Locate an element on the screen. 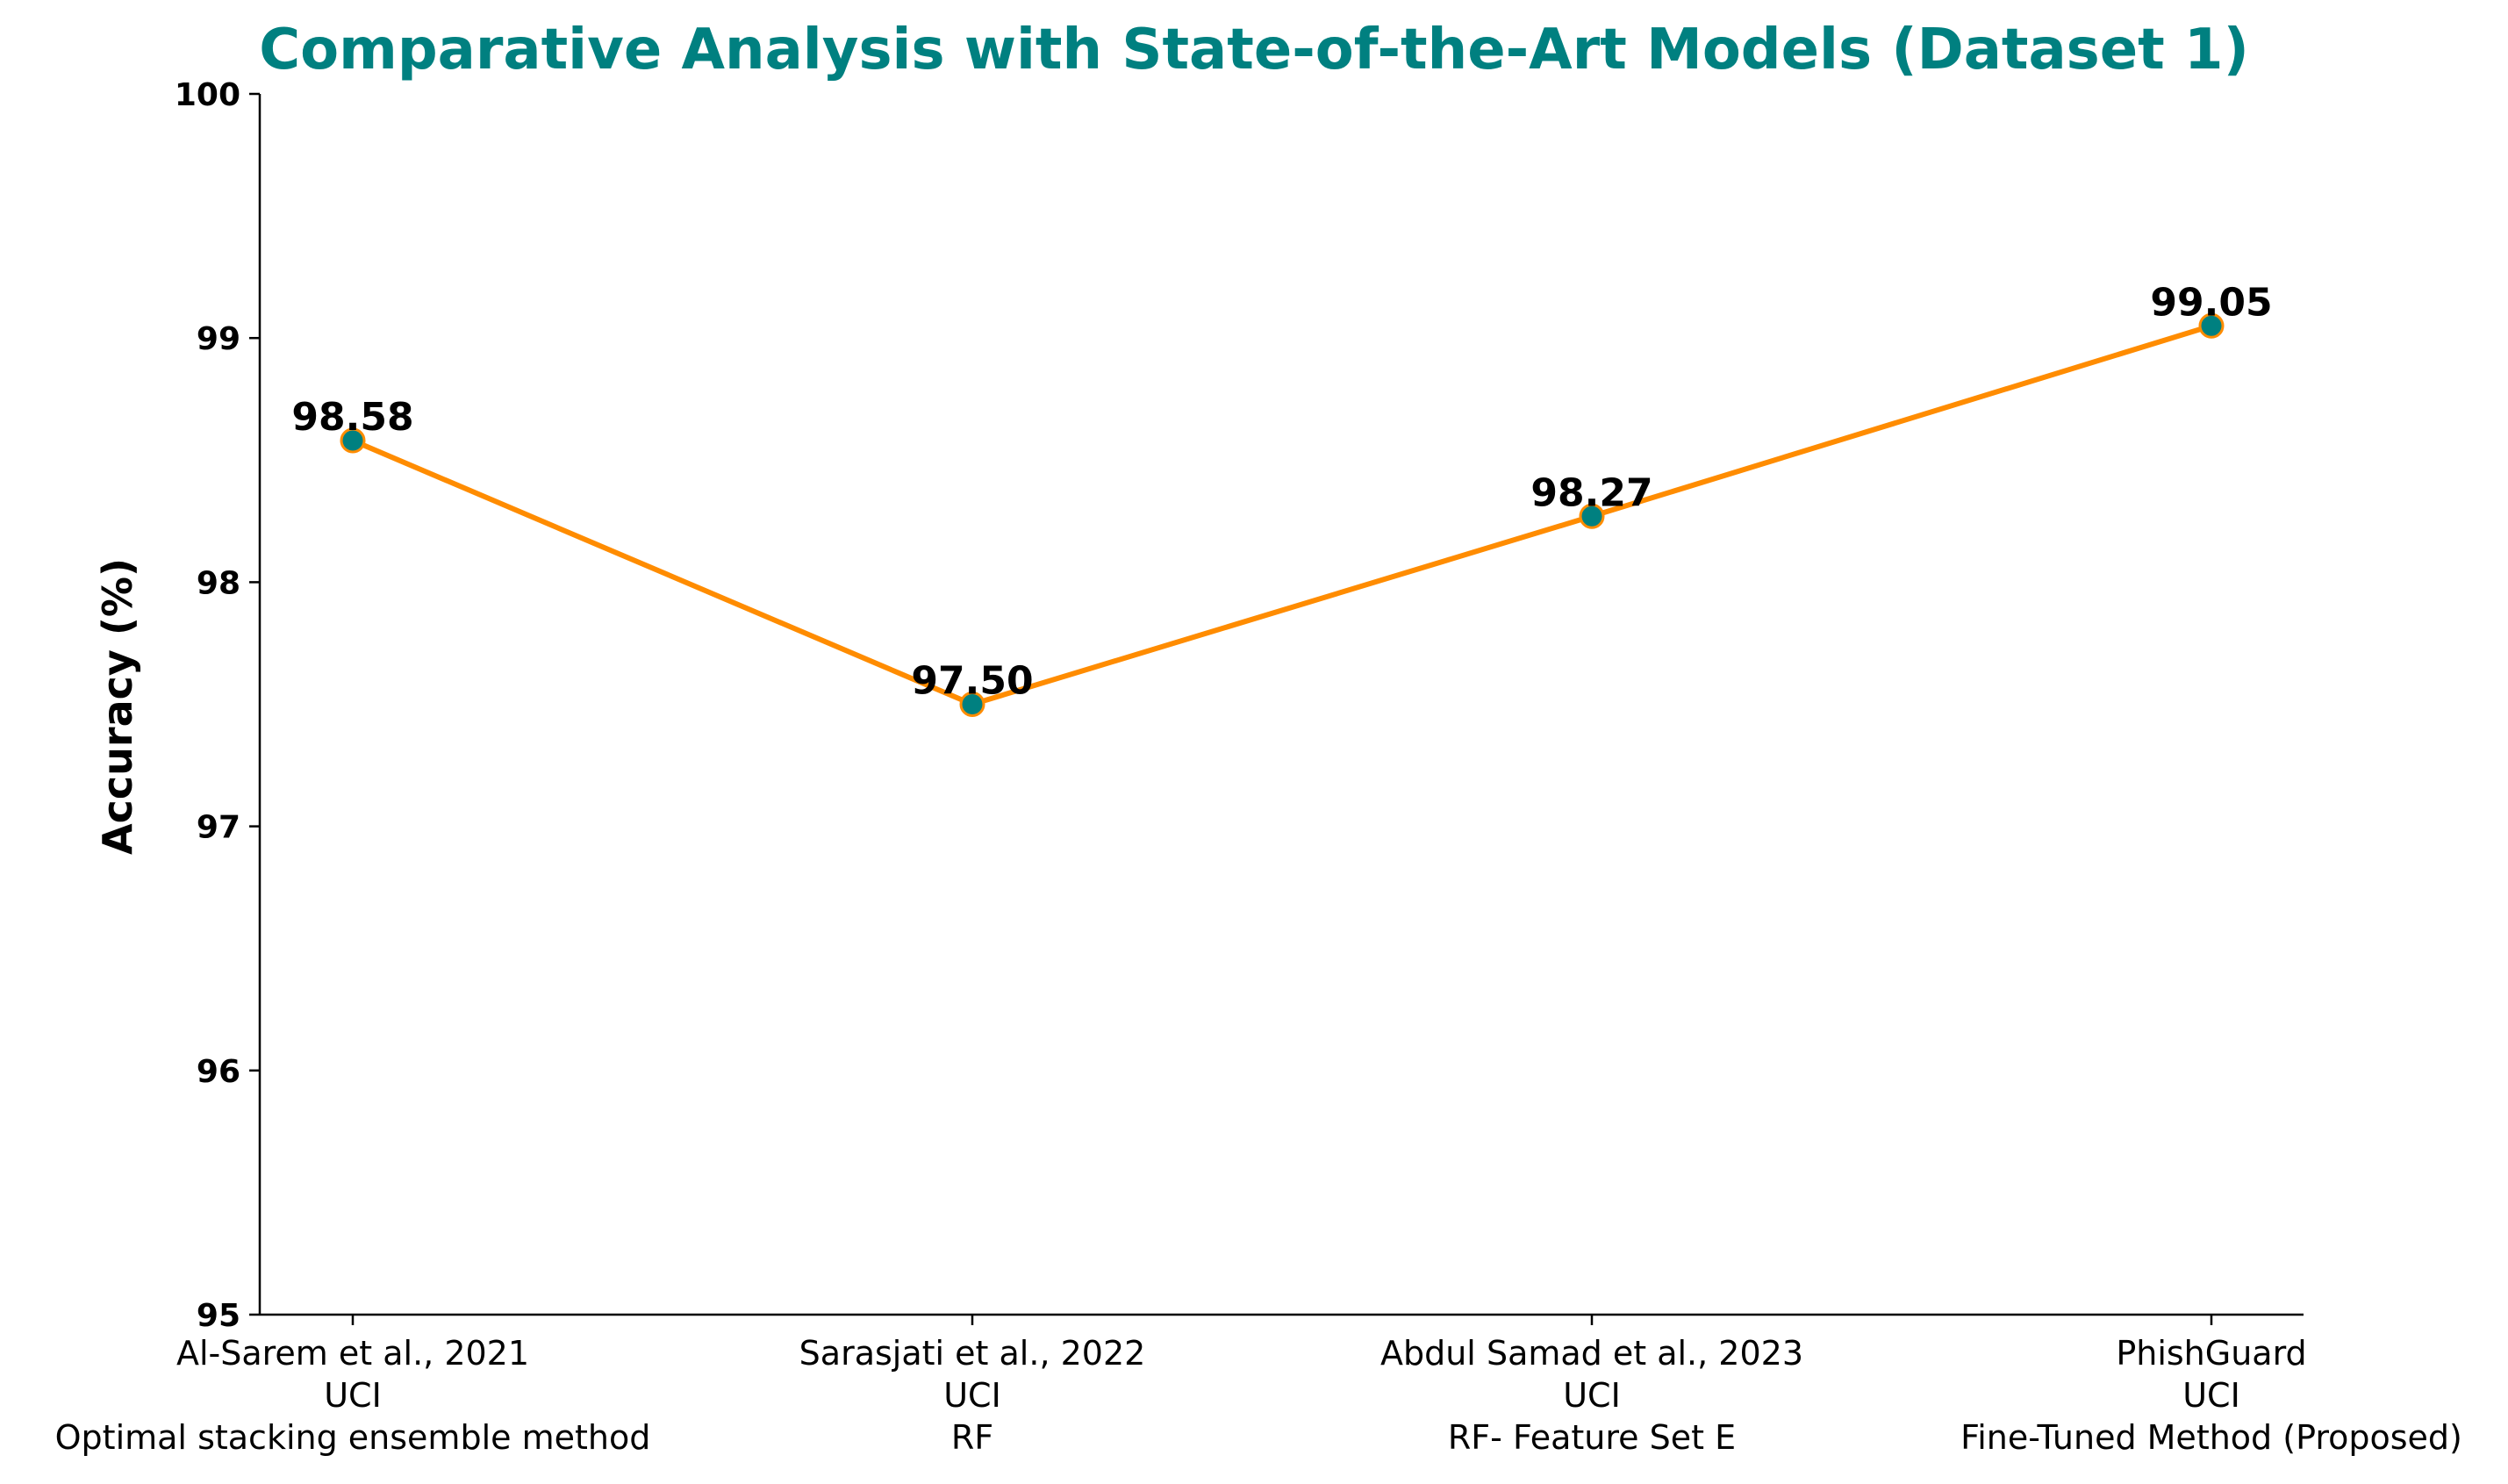 The width and height of the screenshot is (2508, 1484). y-tick-label: 95 is located at coordinates (218, 1316).